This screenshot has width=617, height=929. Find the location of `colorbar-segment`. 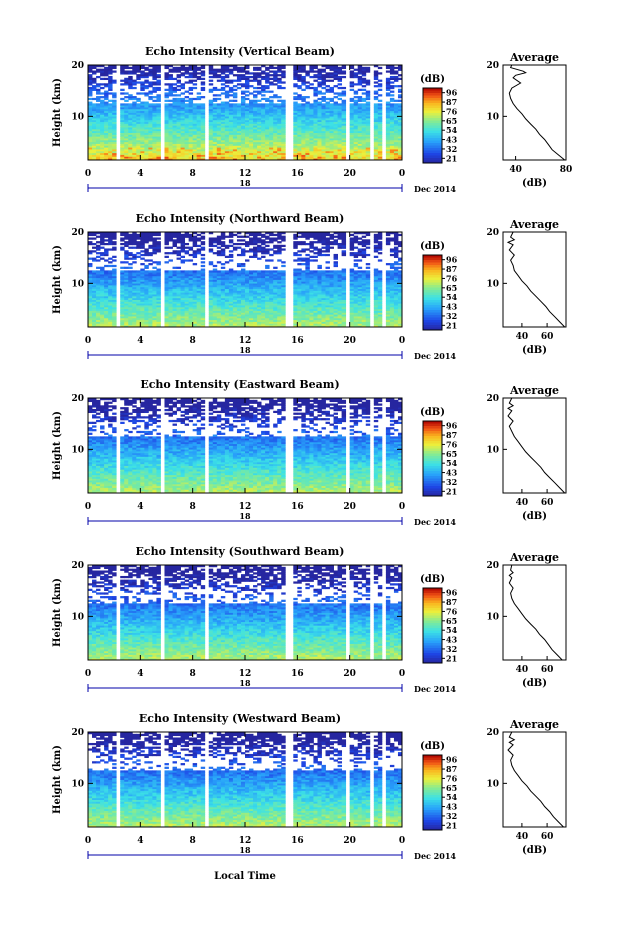

colorbar-segment is located at coordinates (432, 89).